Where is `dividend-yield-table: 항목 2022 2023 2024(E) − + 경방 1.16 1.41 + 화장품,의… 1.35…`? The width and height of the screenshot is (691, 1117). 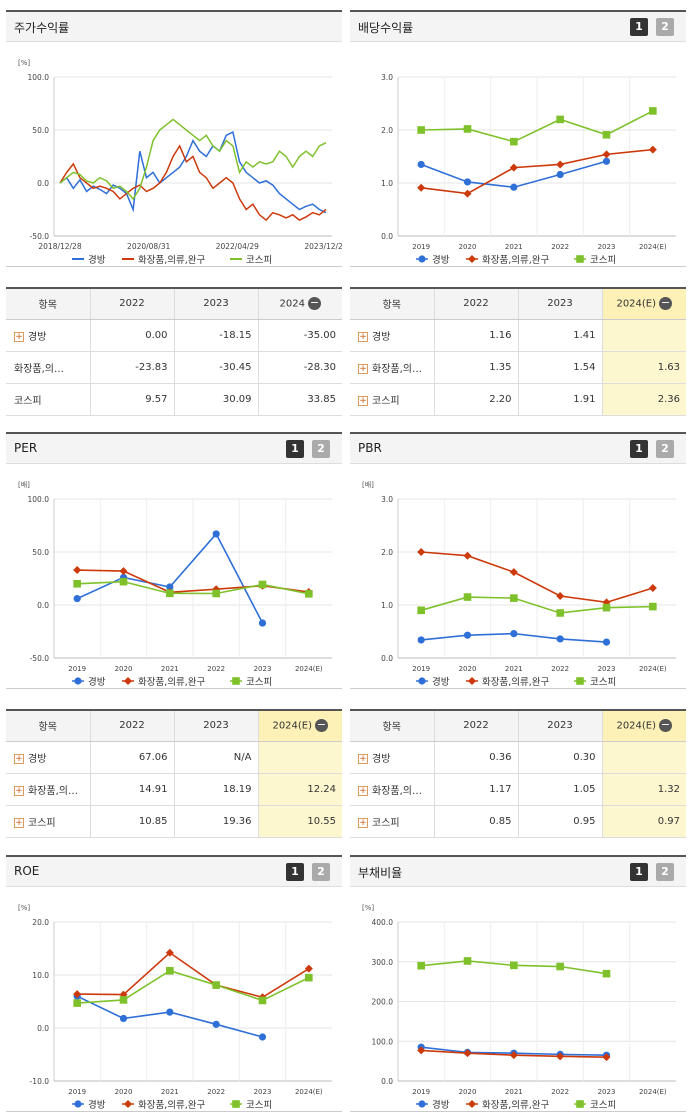 dividend-yield-table: 항목 2022 2023 2024(E) − + 경방 1.16 1.41 + 화장품,의… 1.35… is located at coordinates (518, 351).